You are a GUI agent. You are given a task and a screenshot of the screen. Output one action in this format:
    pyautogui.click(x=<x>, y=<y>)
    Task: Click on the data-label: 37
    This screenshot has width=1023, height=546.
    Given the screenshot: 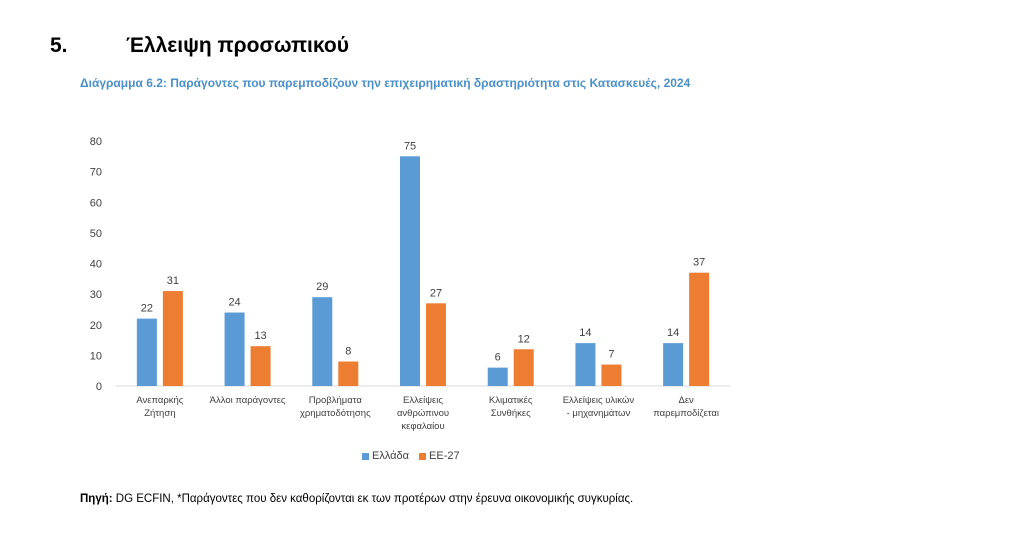 What is the action you would take?
    pyautogui.click(x=699, y=263)
    